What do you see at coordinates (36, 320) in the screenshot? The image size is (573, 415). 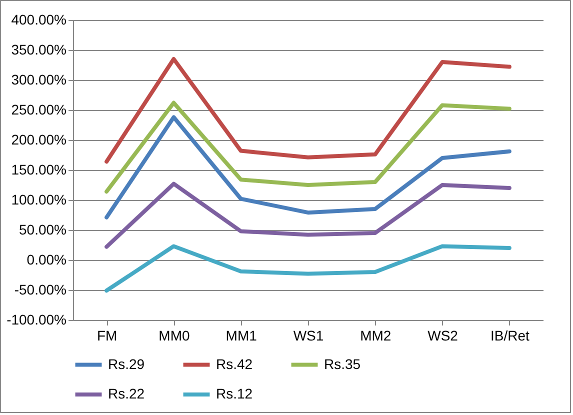 I see `y-tick-label: -100.00%` at bounding box center [36, 320].